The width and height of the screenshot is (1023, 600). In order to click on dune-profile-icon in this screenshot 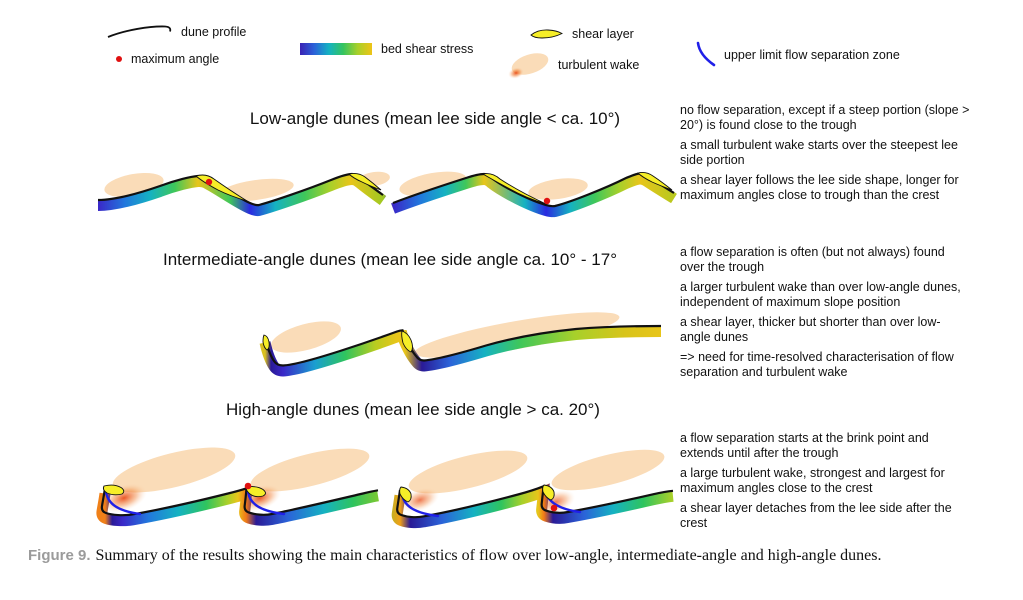, I will do `click(139, 31)`.